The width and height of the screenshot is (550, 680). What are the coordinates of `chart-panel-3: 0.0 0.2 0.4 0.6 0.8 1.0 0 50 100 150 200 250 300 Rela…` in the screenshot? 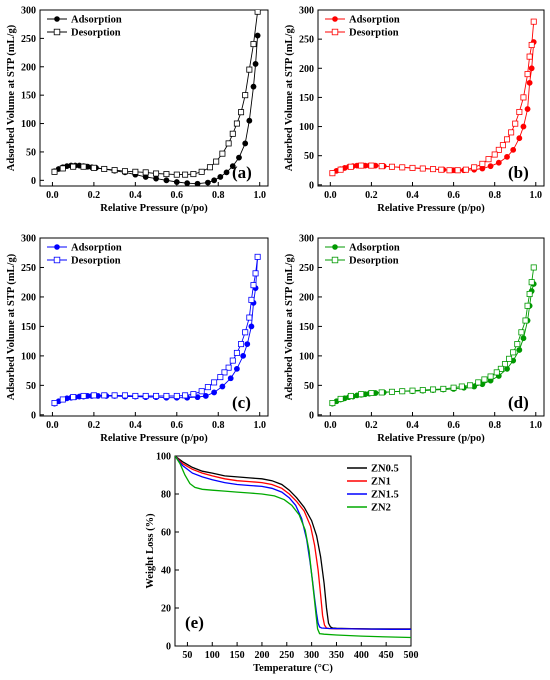 It's located at (137, 339).